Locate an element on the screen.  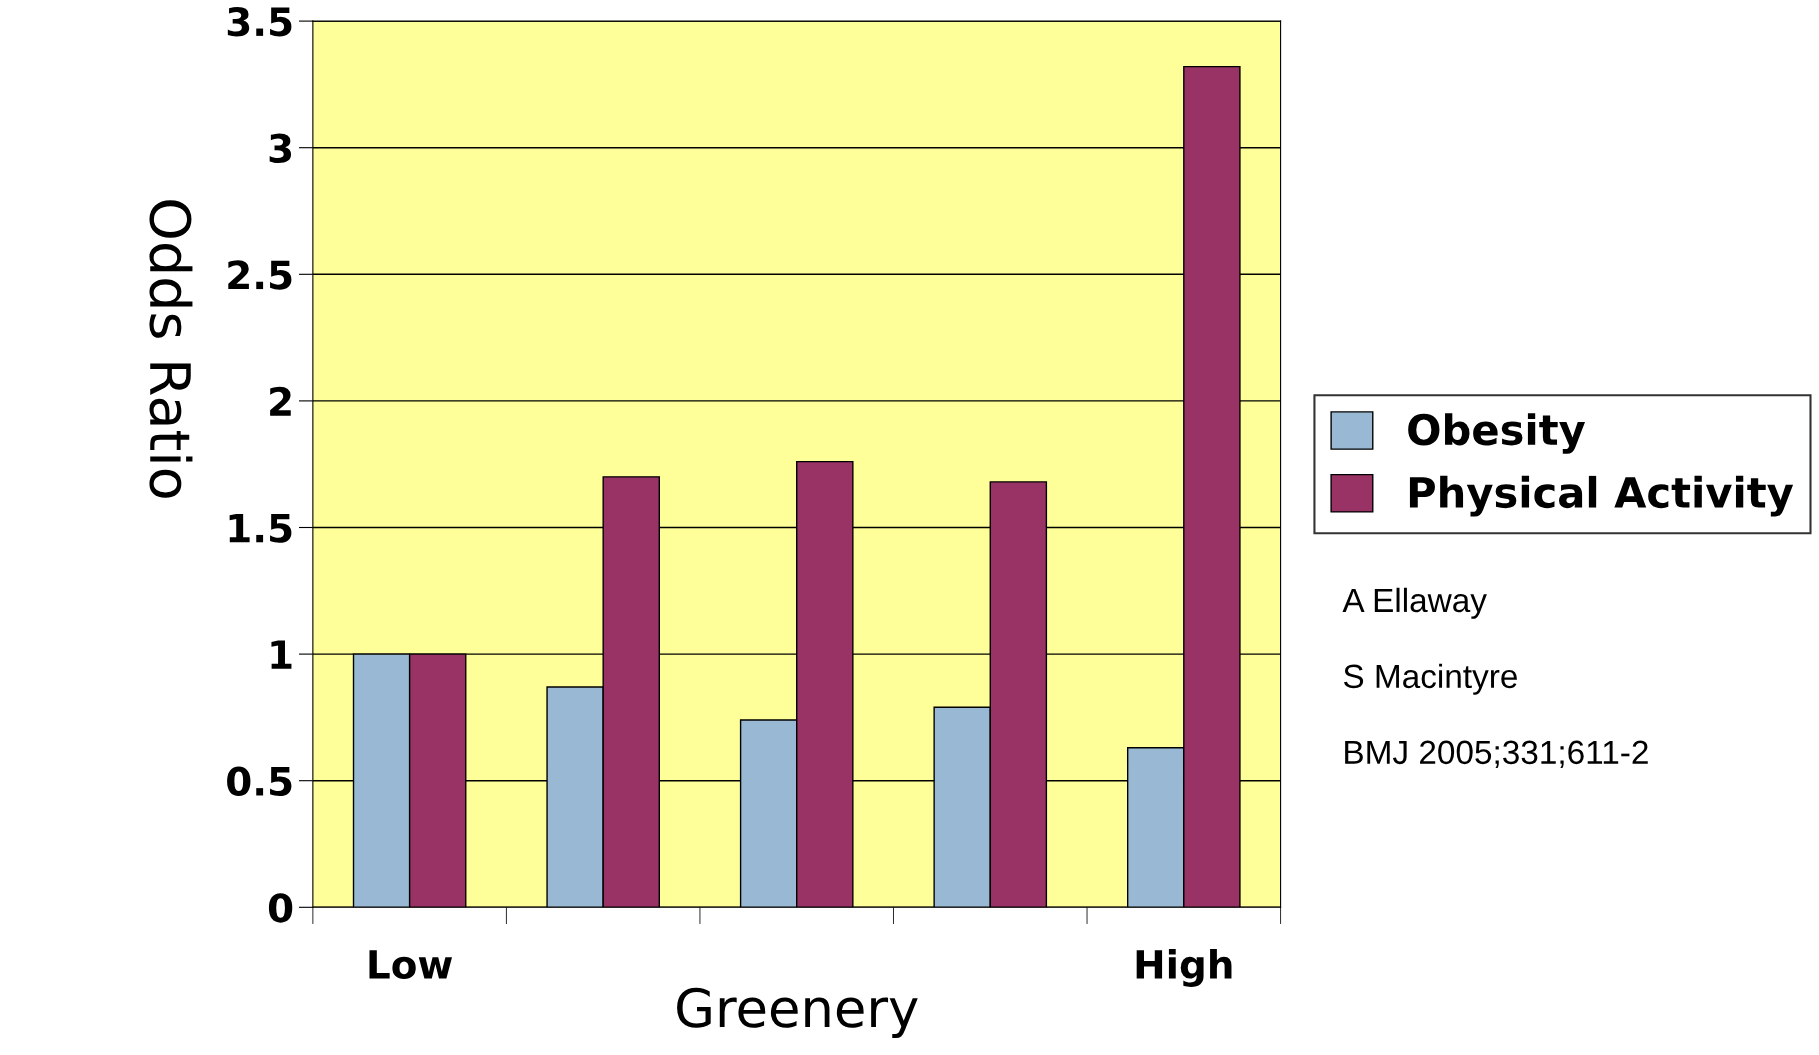
y-tick-label: 3 is located at coordinates (280, 148).